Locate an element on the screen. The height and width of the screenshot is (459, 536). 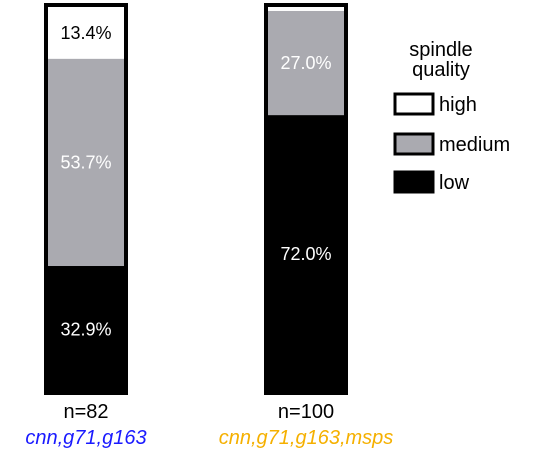
legend-swatch-medium is located at coordinates (414, 144).